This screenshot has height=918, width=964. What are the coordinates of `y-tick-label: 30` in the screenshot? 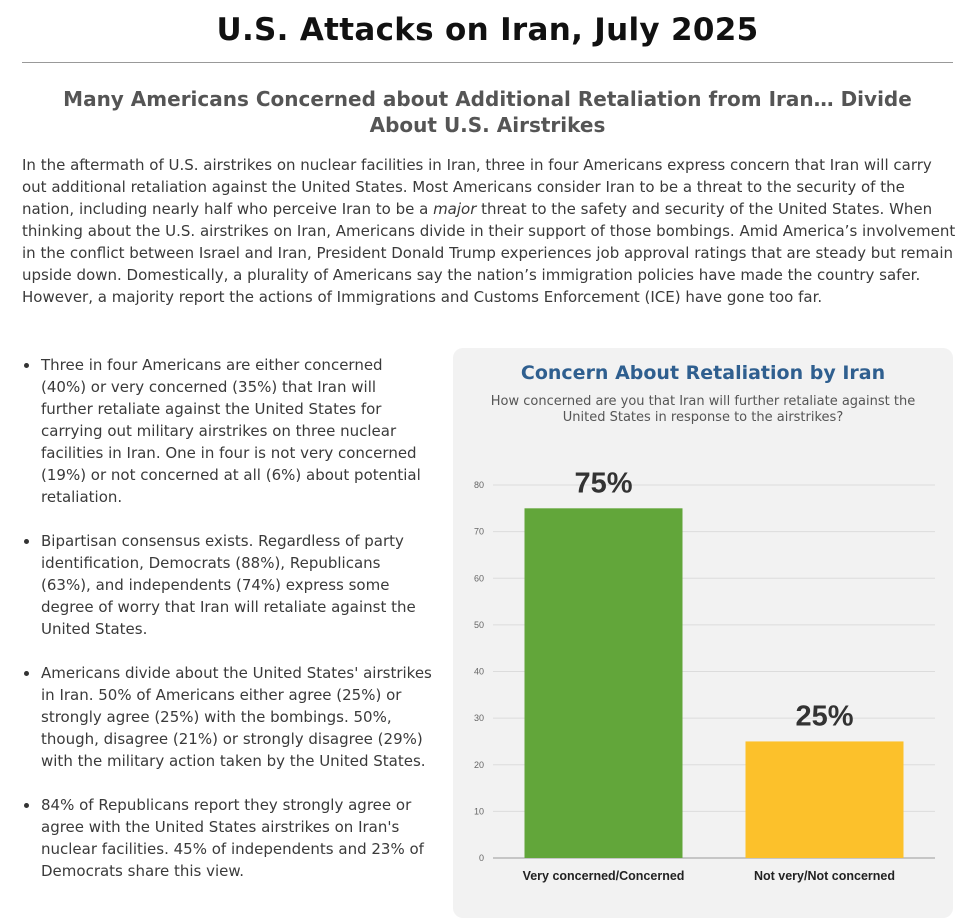 It's located at (479, 718).